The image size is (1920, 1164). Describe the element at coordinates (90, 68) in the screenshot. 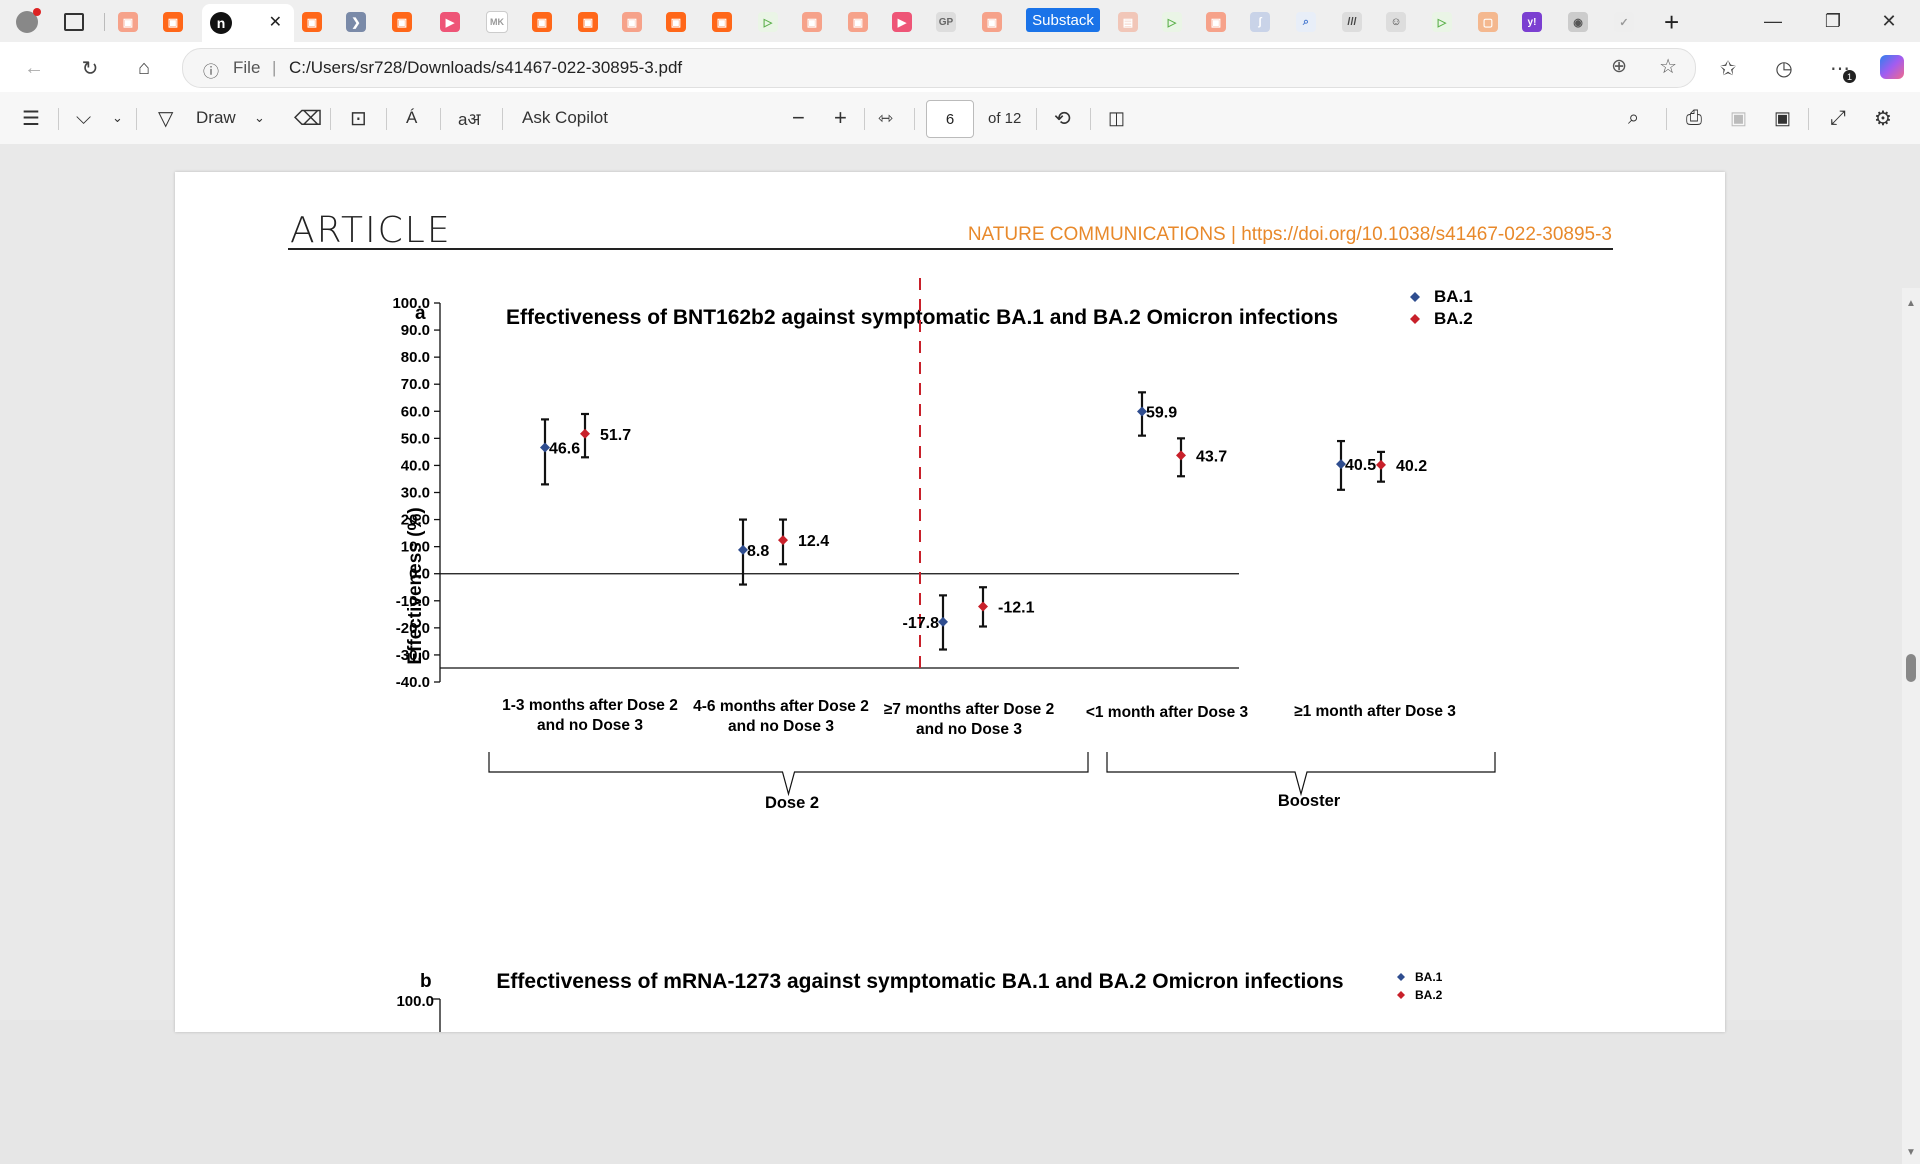

I see `refresh-icon: ↻` at that location.